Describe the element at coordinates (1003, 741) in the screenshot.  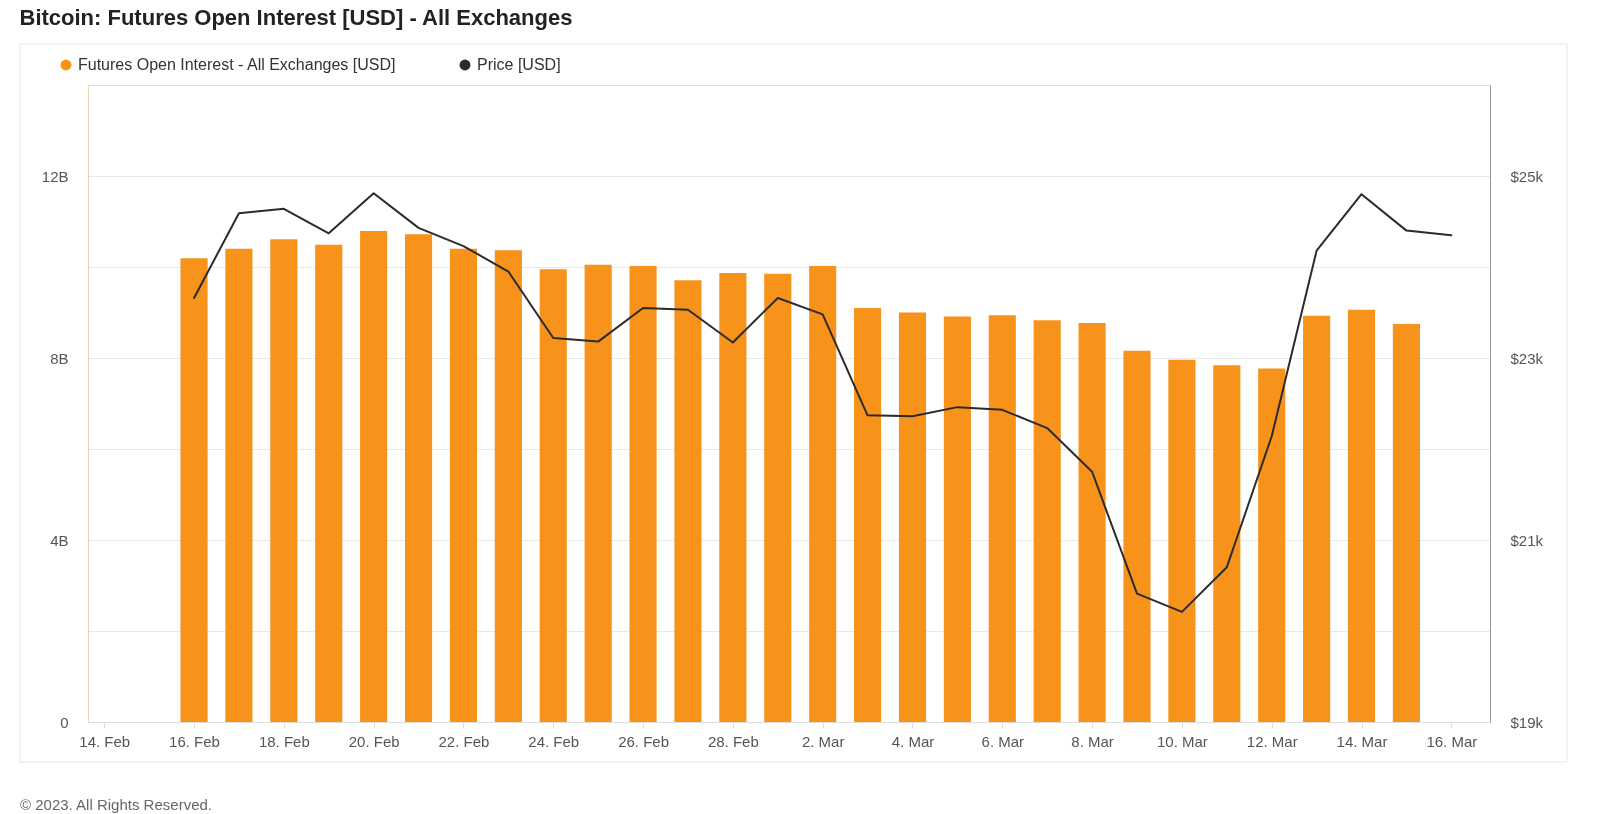
I see `x-tick-label: 6. Mar` at that location.